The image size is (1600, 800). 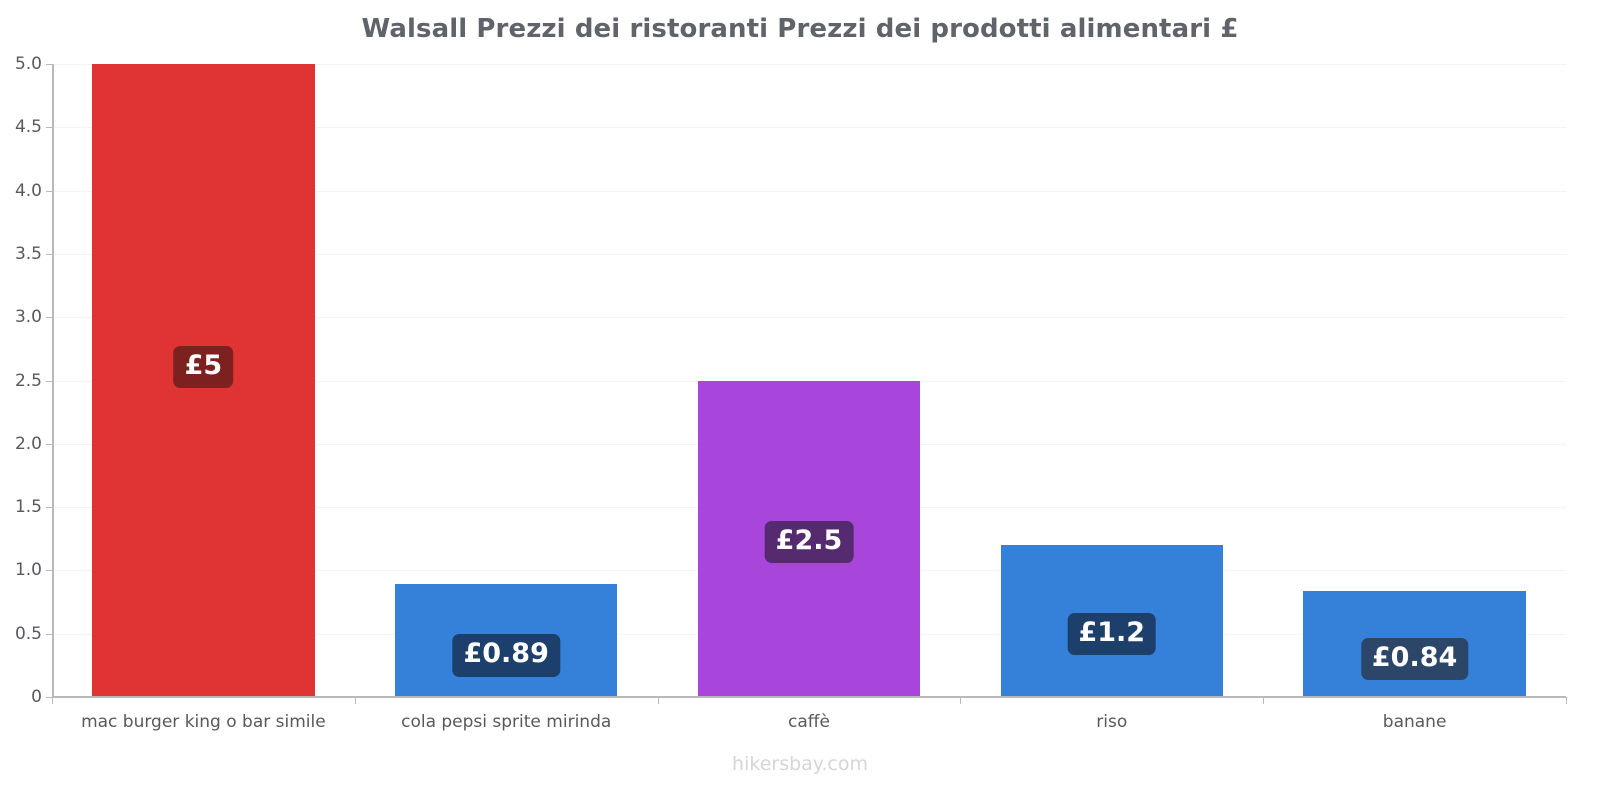 I want to click on bar-value-label: £1.2, so click(x=1112, y=633).